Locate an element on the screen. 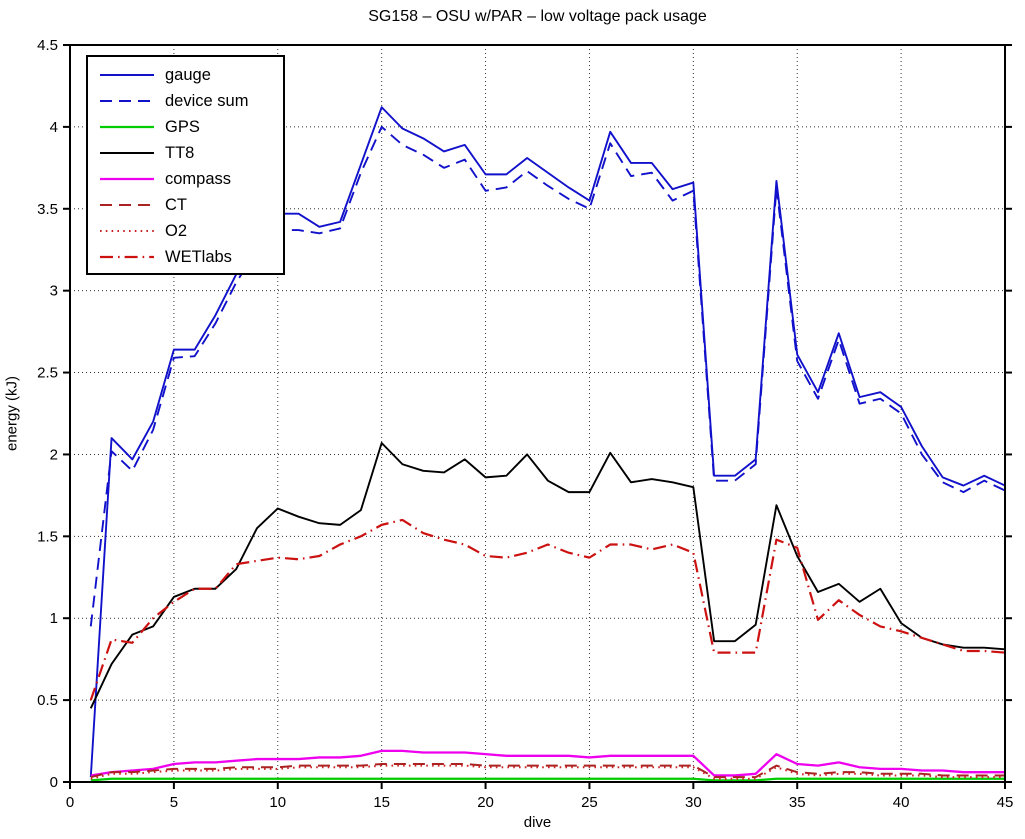 This screenshot has height=839, width=1025. legend-label-o2: O2 is located at coordinates (176, 230).